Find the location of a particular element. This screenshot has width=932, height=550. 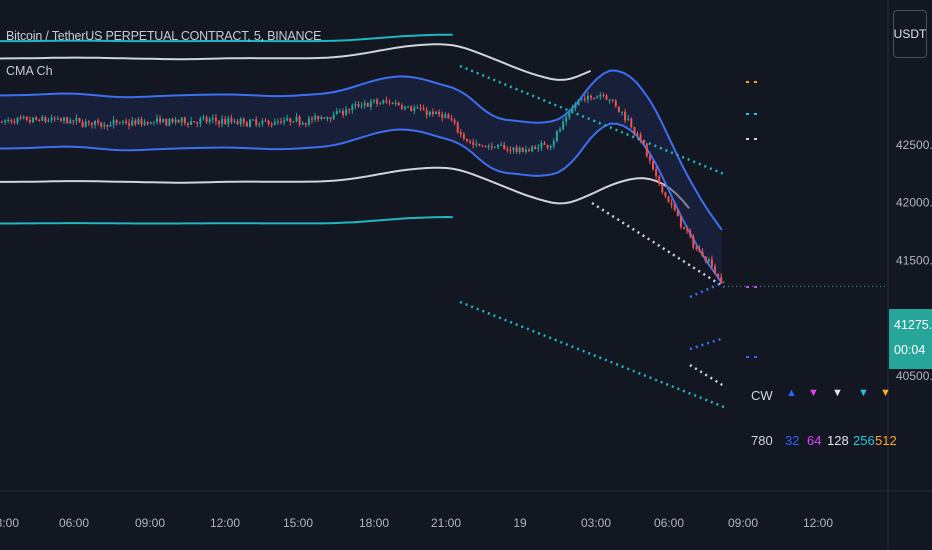

period-value: 512 is located at coordinates (886, 440).